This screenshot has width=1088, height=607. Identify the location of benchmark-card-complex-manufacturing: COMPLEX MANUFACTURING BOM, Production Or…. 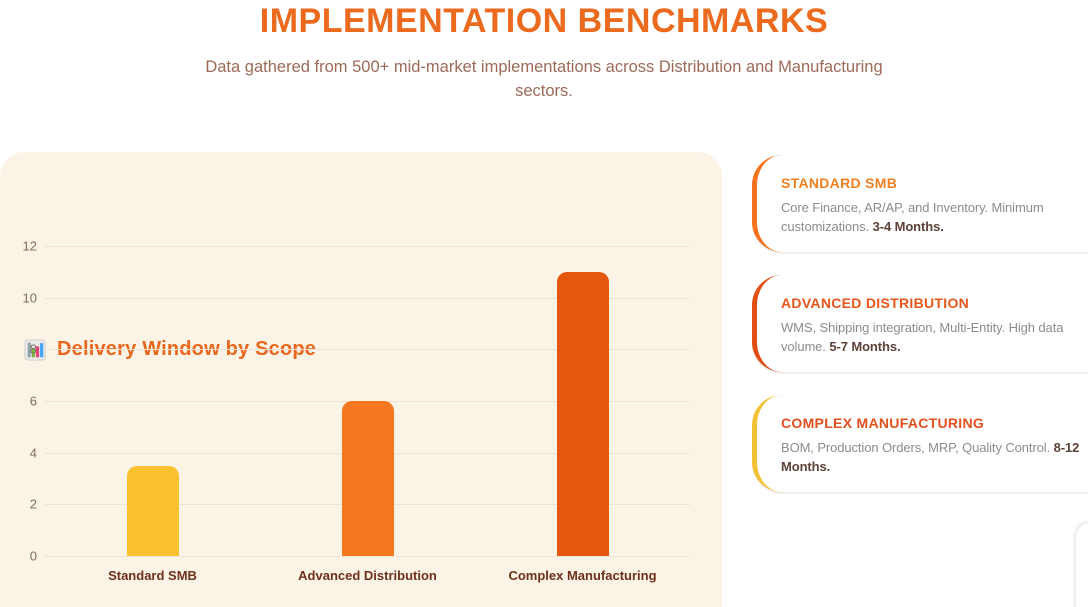
(920, 443).